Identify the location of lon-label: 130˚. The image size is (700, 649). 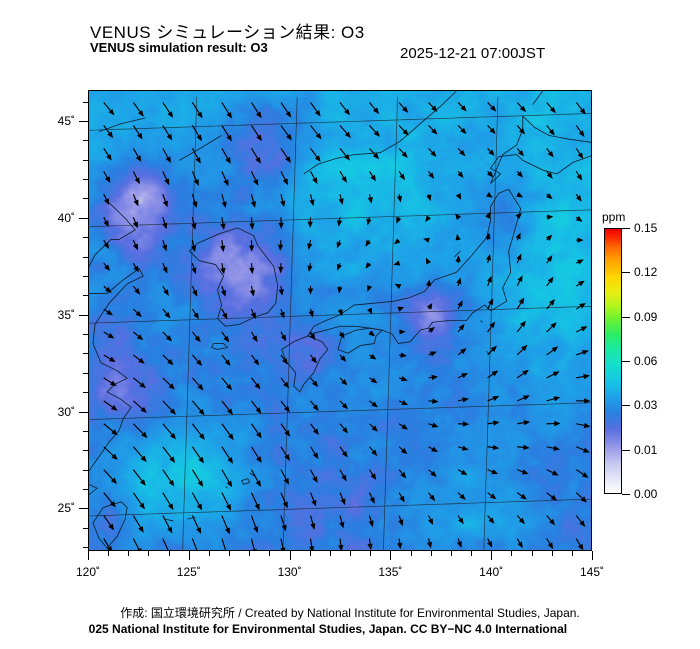
(289, 572).